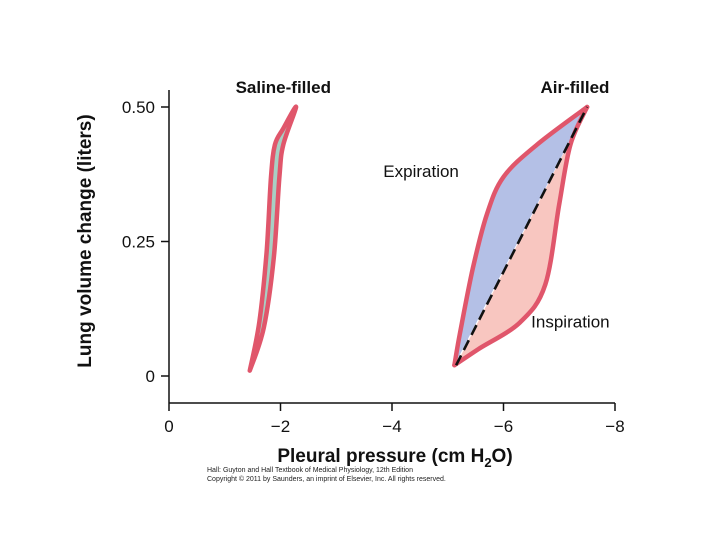 The image size is (720, 540). What do you see at coordinates (570, 322) in the screenshot?
I see `curve-annotation: Inspiration` at bounding box center [570, 322].